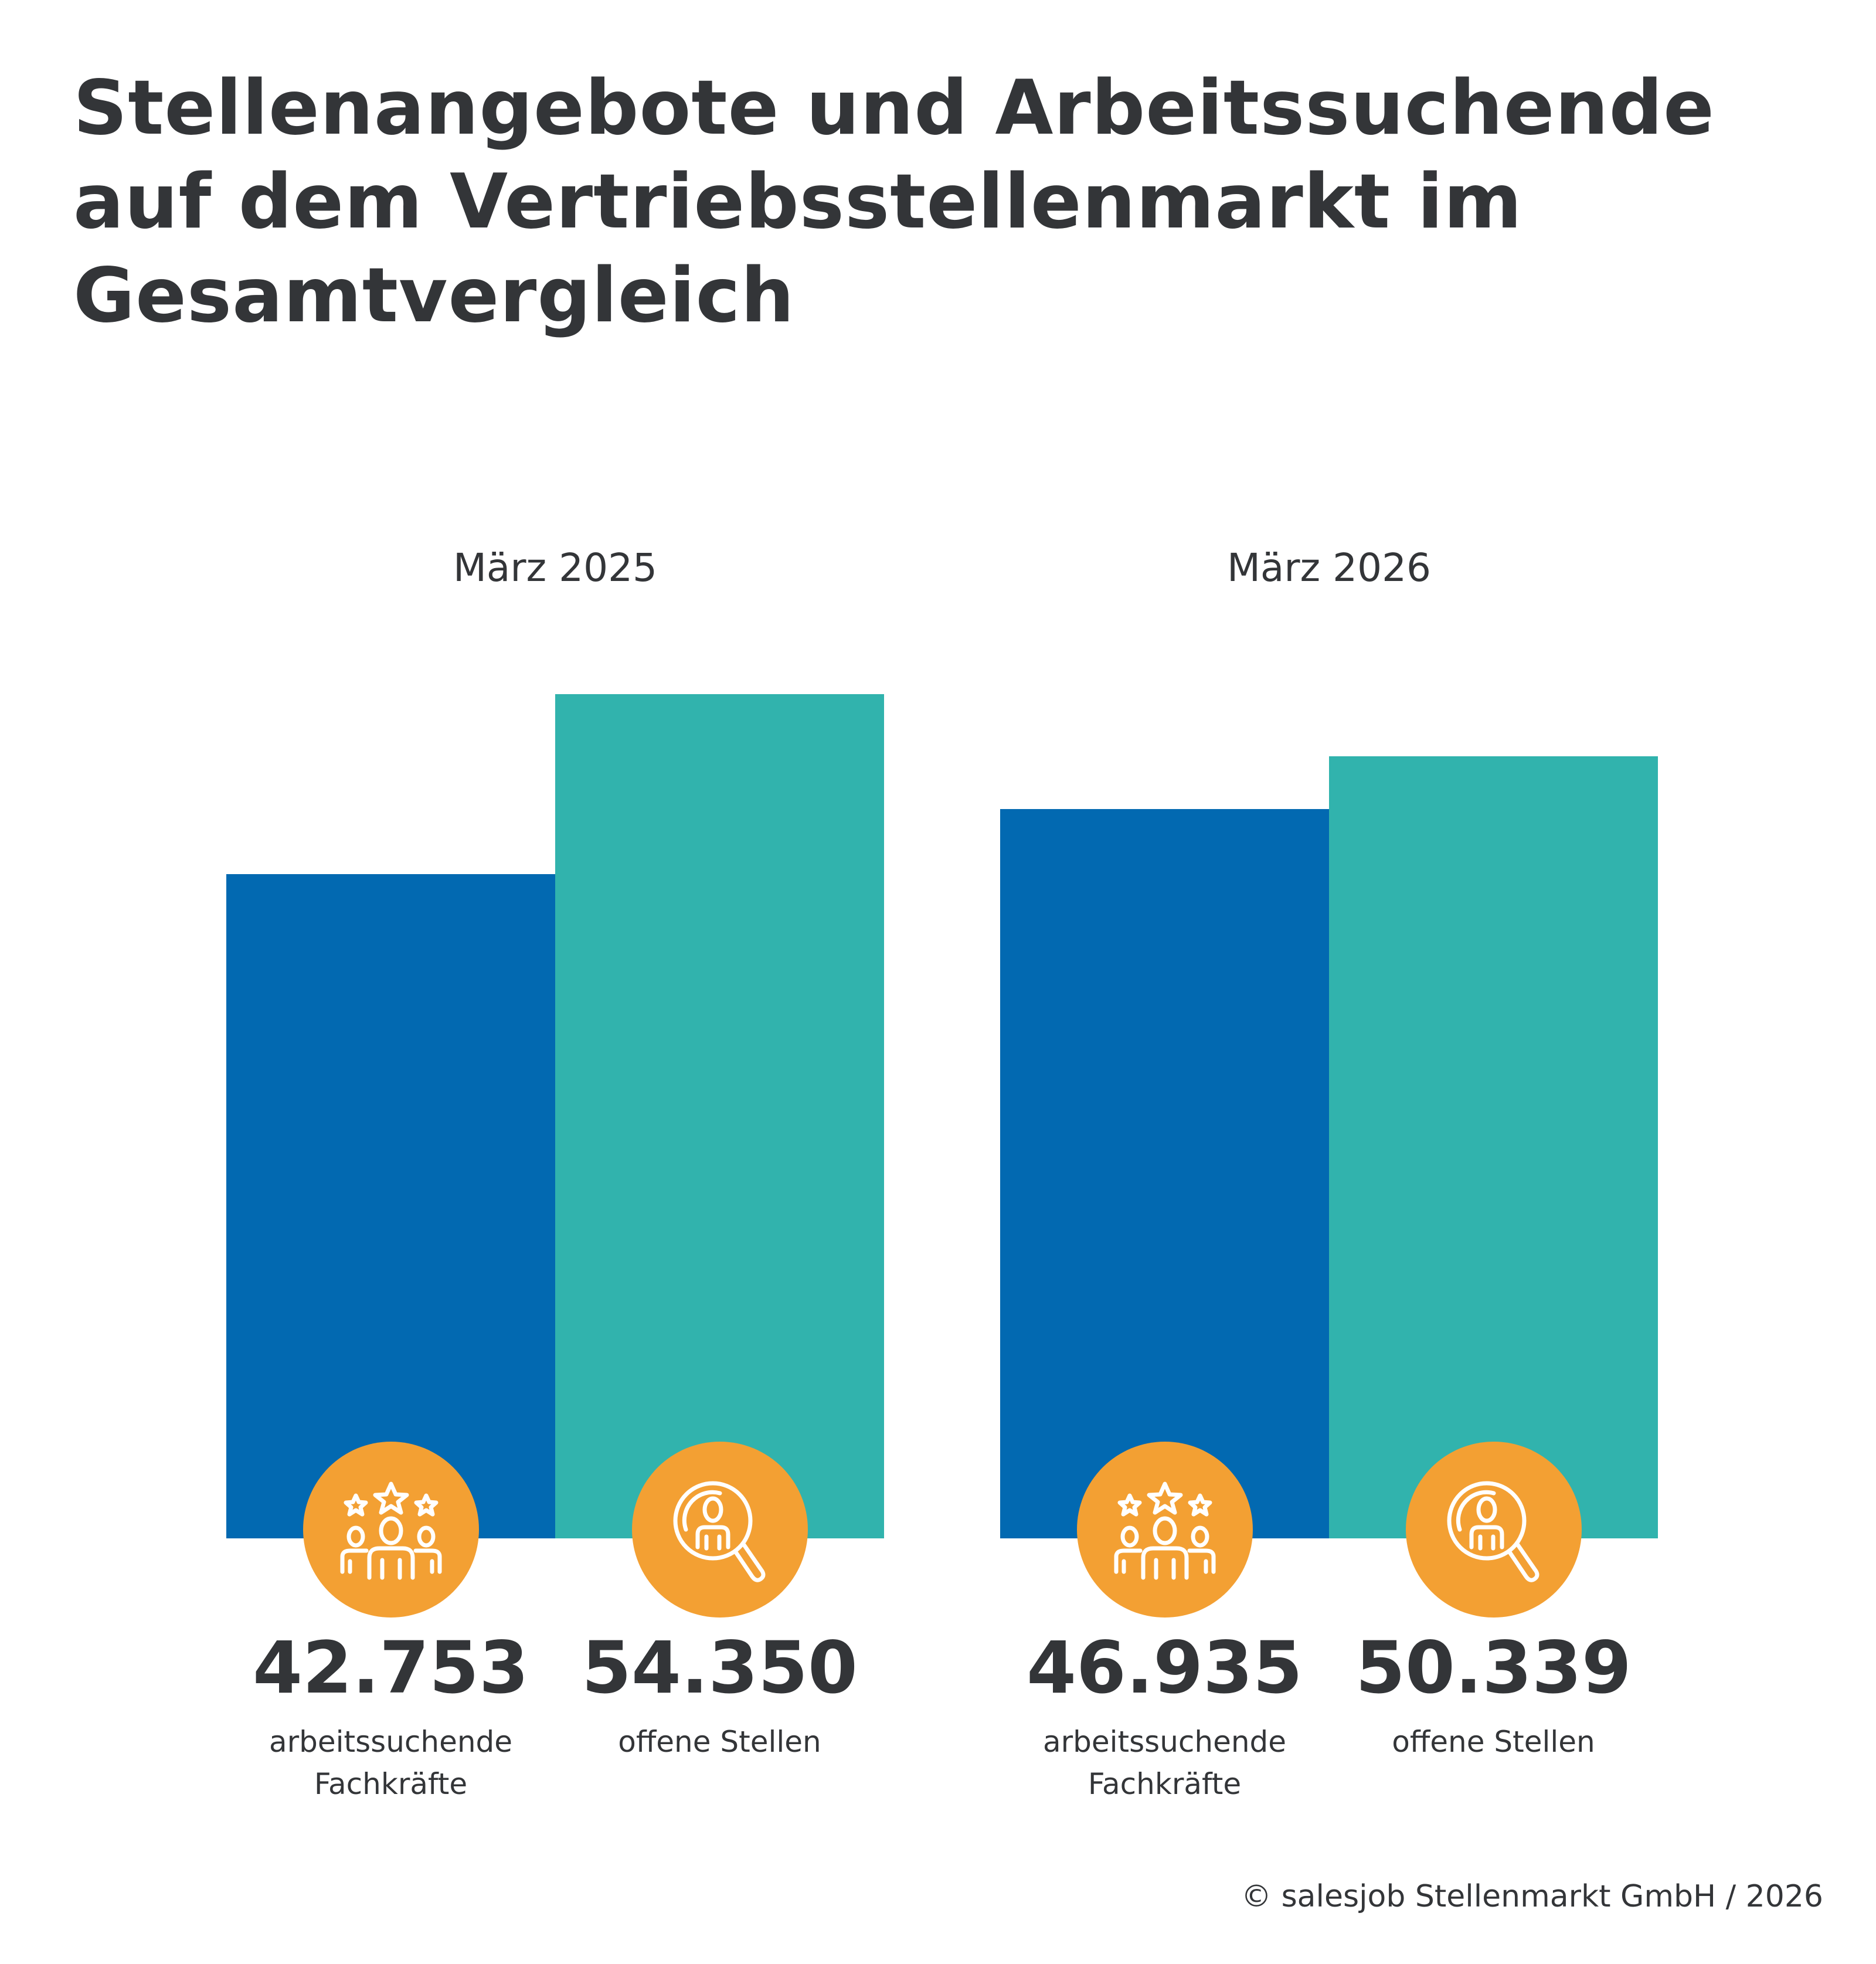  I want to click on title-line: auf dem Vertriebsstellenmarkt im, so click(797, 202).